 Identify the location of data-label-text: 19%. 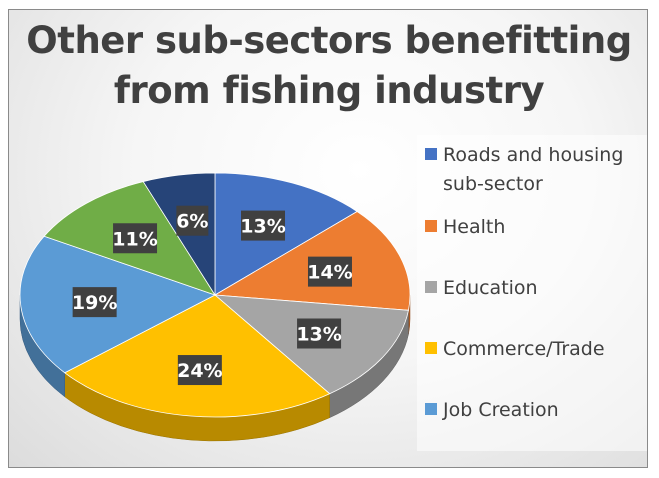
(94, 303).